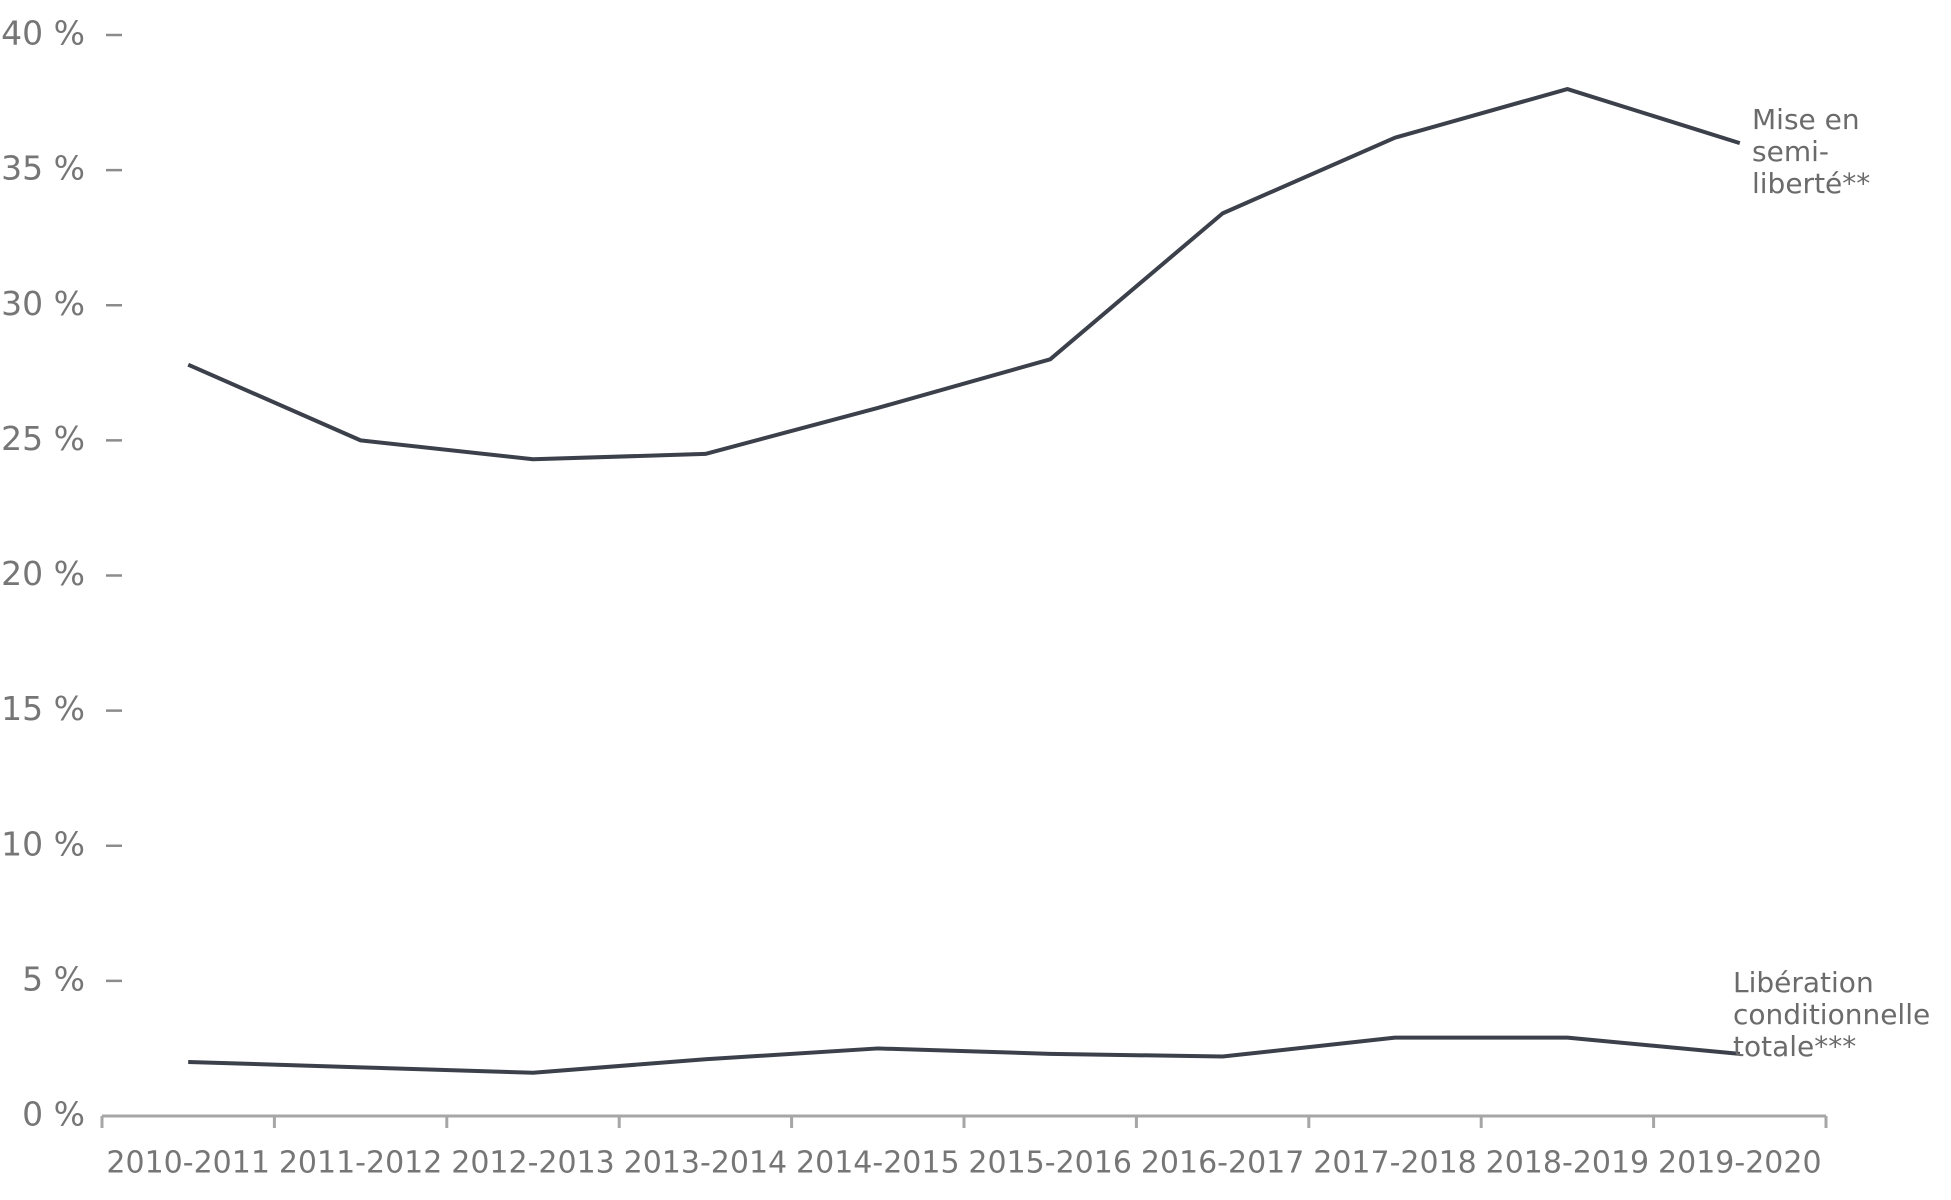  I want to click on x-tick-label: 2013-2014, so click(706, 1163).